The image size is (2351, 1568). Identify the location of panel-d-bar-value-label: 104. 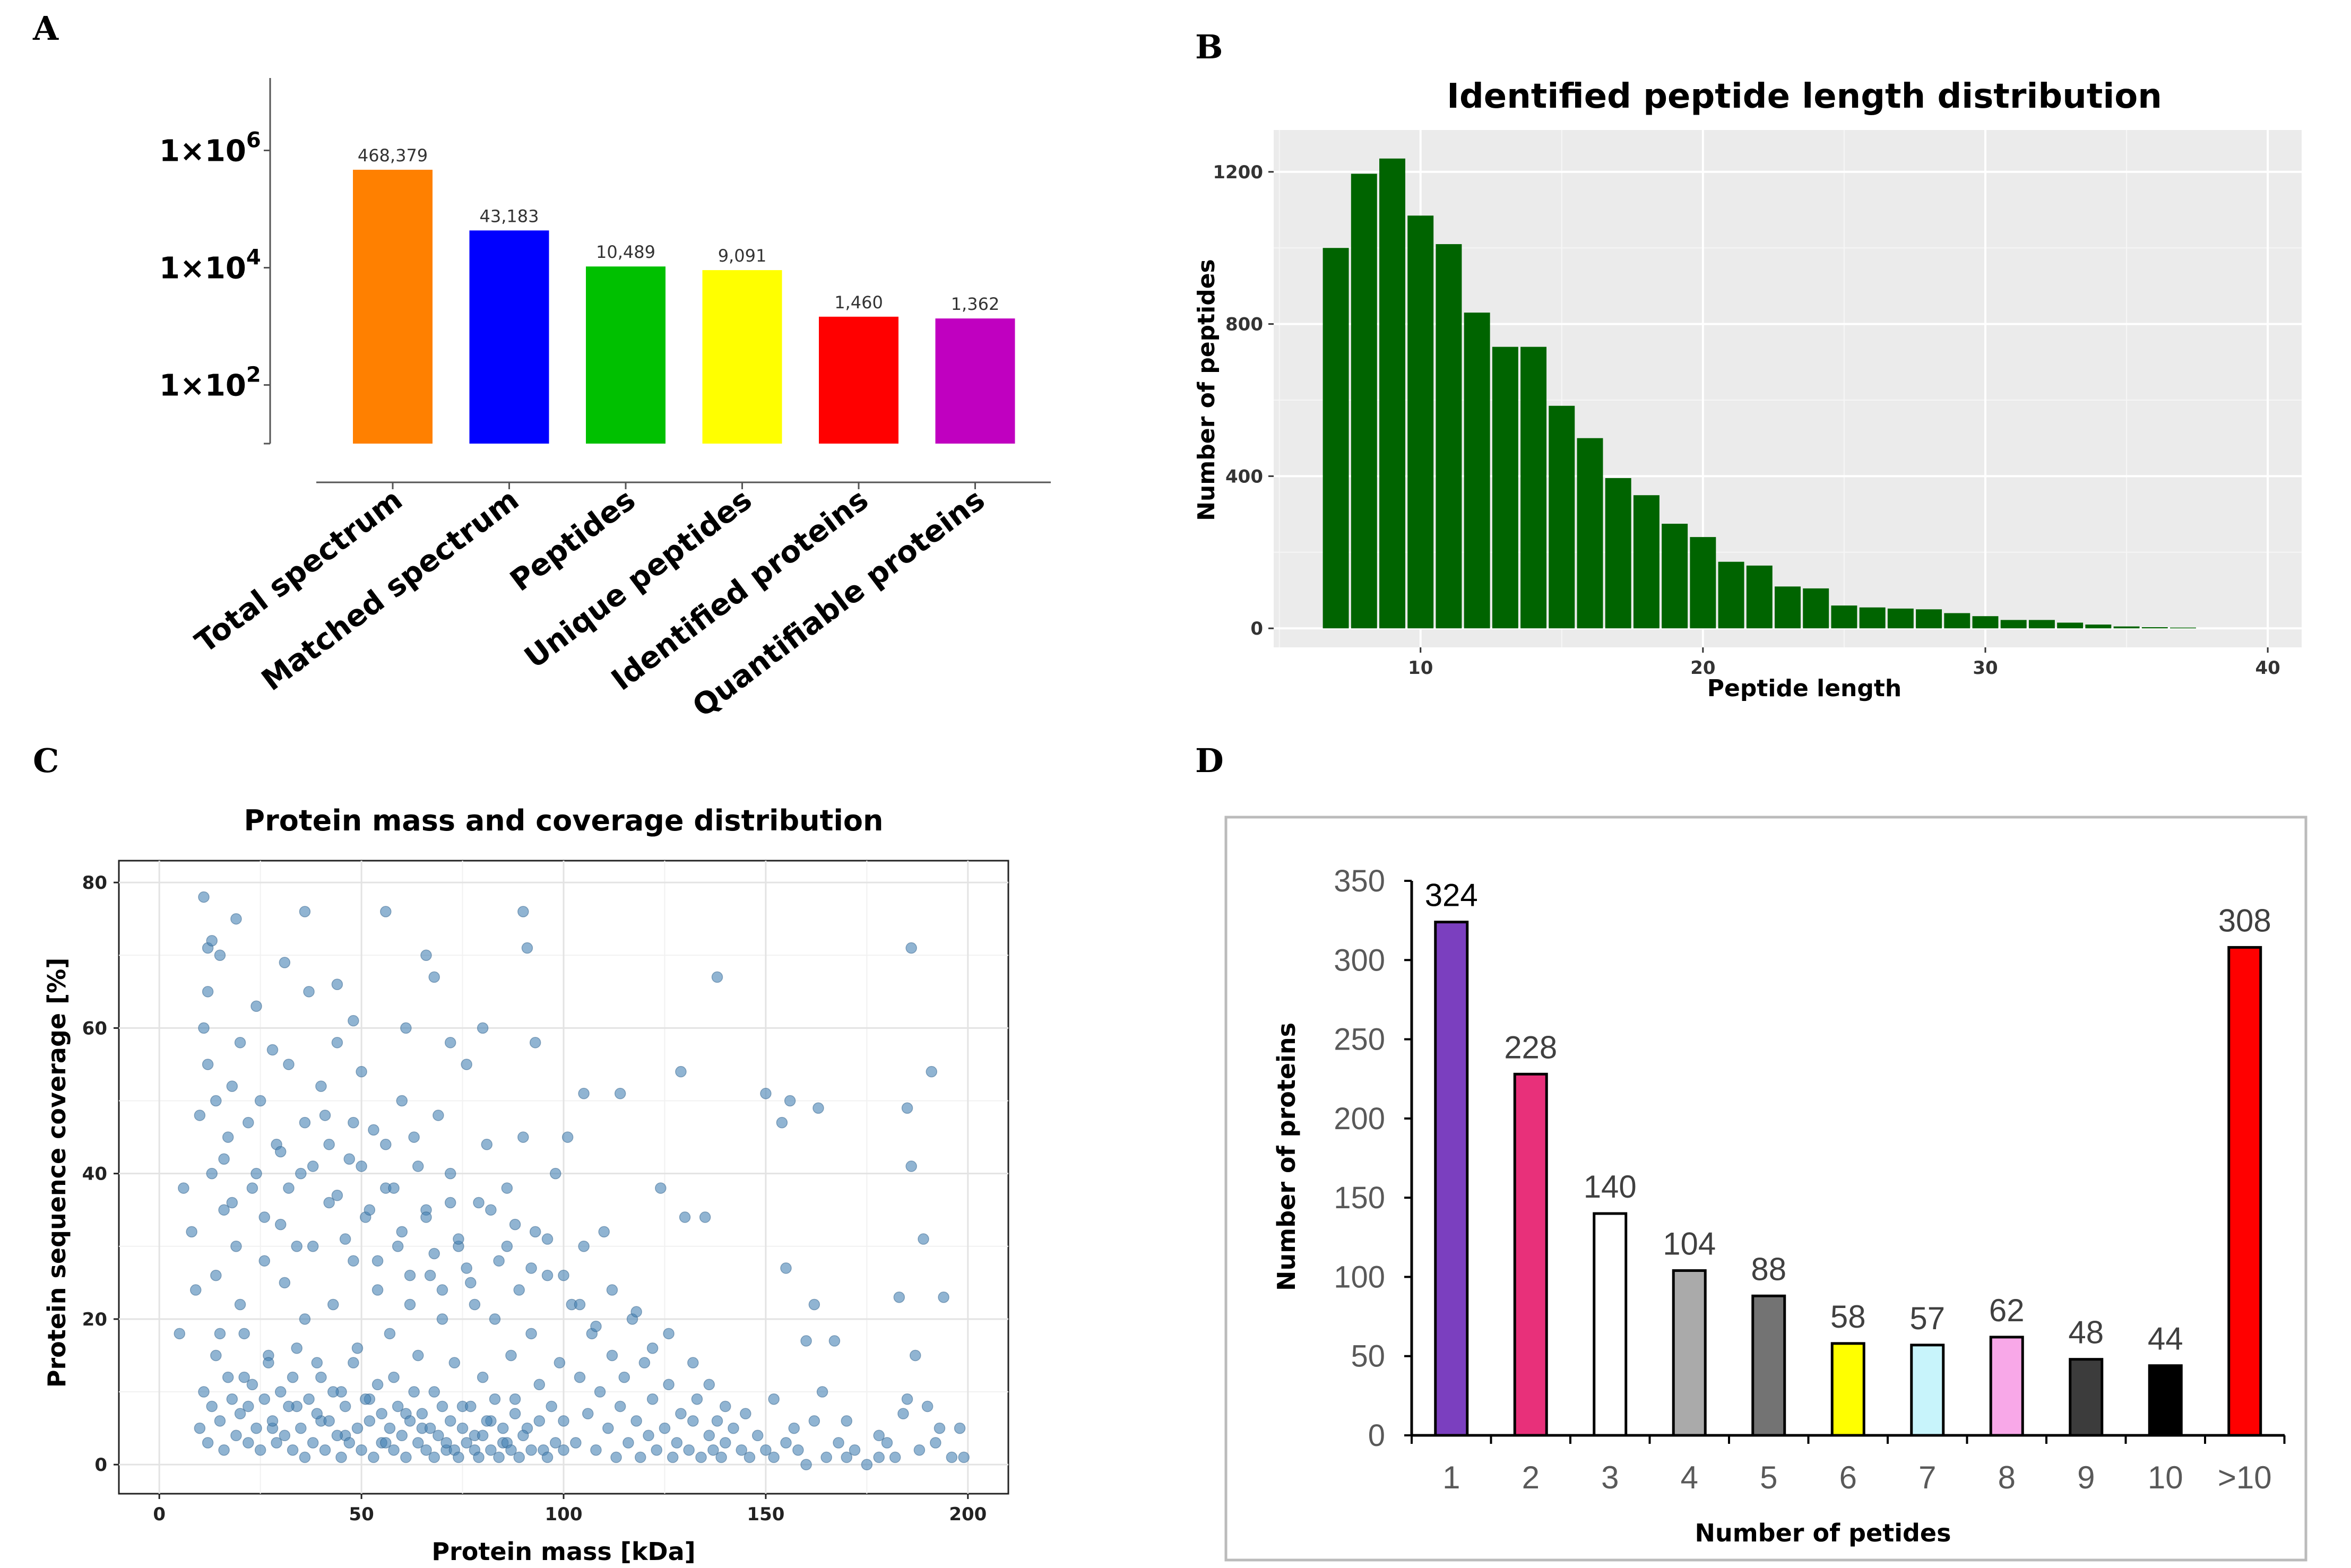
(1689, 1243).